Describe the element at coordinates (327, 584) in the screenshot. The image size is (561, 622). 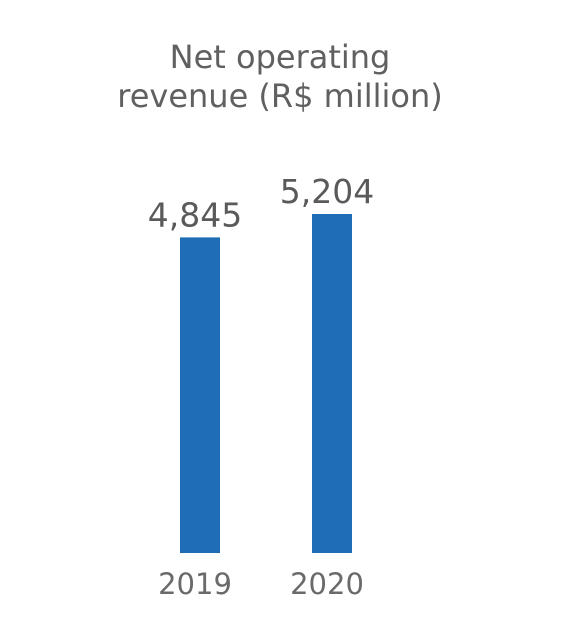
I see `category-label-2020: 2020` at that location.